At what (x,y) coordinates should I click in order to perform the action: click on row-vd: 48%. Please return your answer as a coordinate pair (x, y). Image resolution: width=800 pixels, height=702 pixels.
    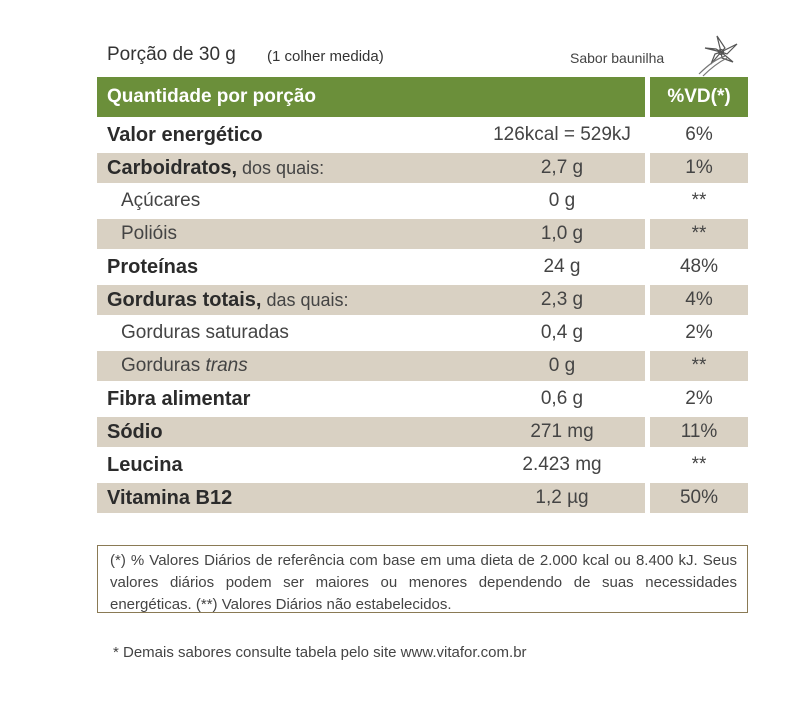
    Looking at the image, I should click on (699, 266).